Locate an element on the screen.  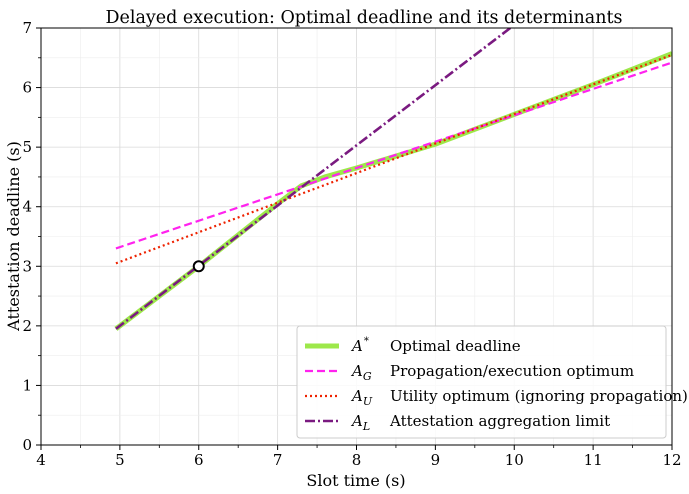
y-tick-label: 4 is located at coordinates (27, 207).